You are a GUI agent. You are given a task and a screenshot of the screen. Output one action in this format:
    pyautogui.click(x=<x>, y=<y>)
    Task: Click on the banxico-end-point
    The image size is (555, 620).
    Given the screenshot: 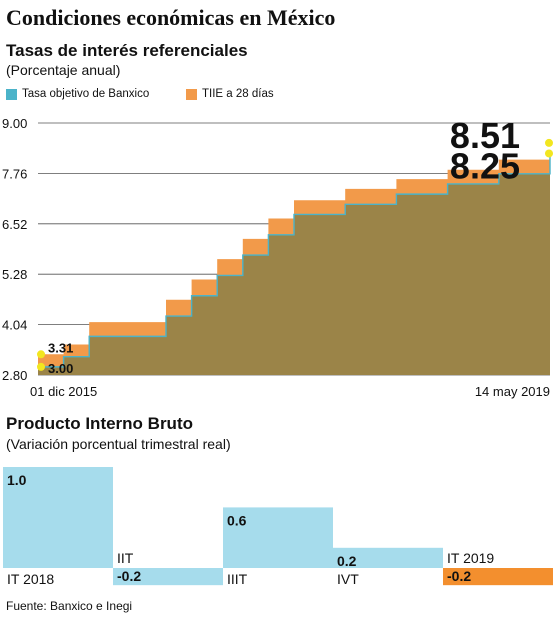 What is the action you would take?
    pyautogui.click(x=549, y=153)
    